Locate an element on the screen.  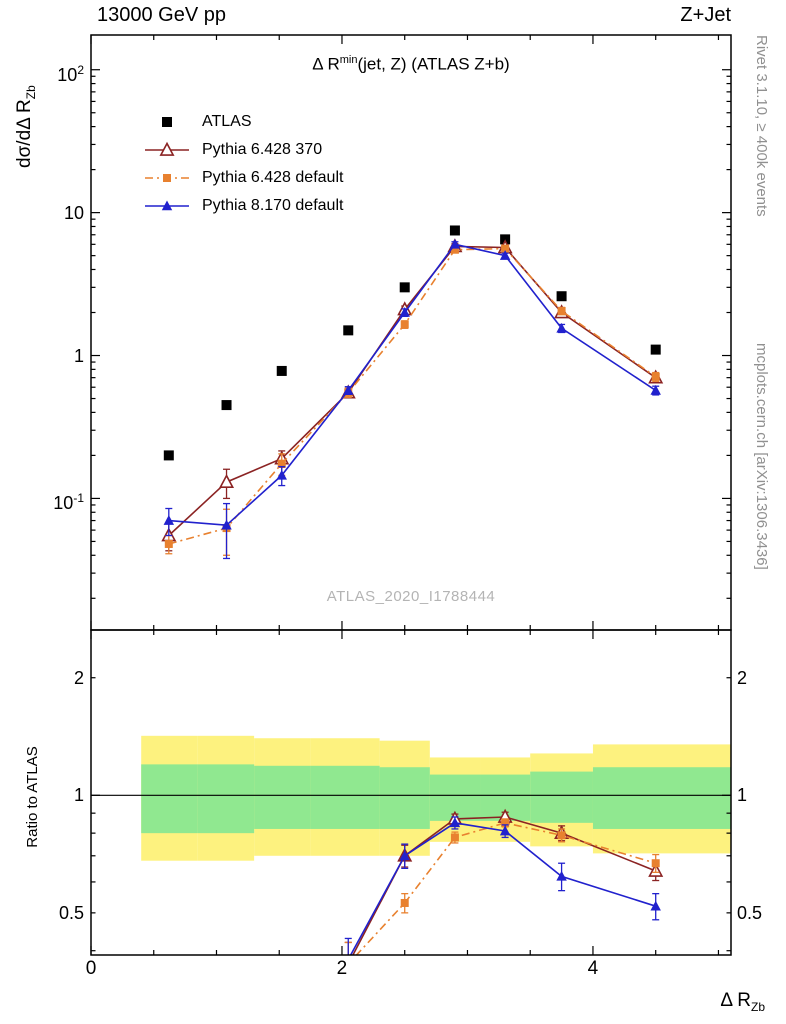
mcplots-citation-note: mcplots.cern.ch [arXiv:1306.3436] is located at coordinates (761, 456).